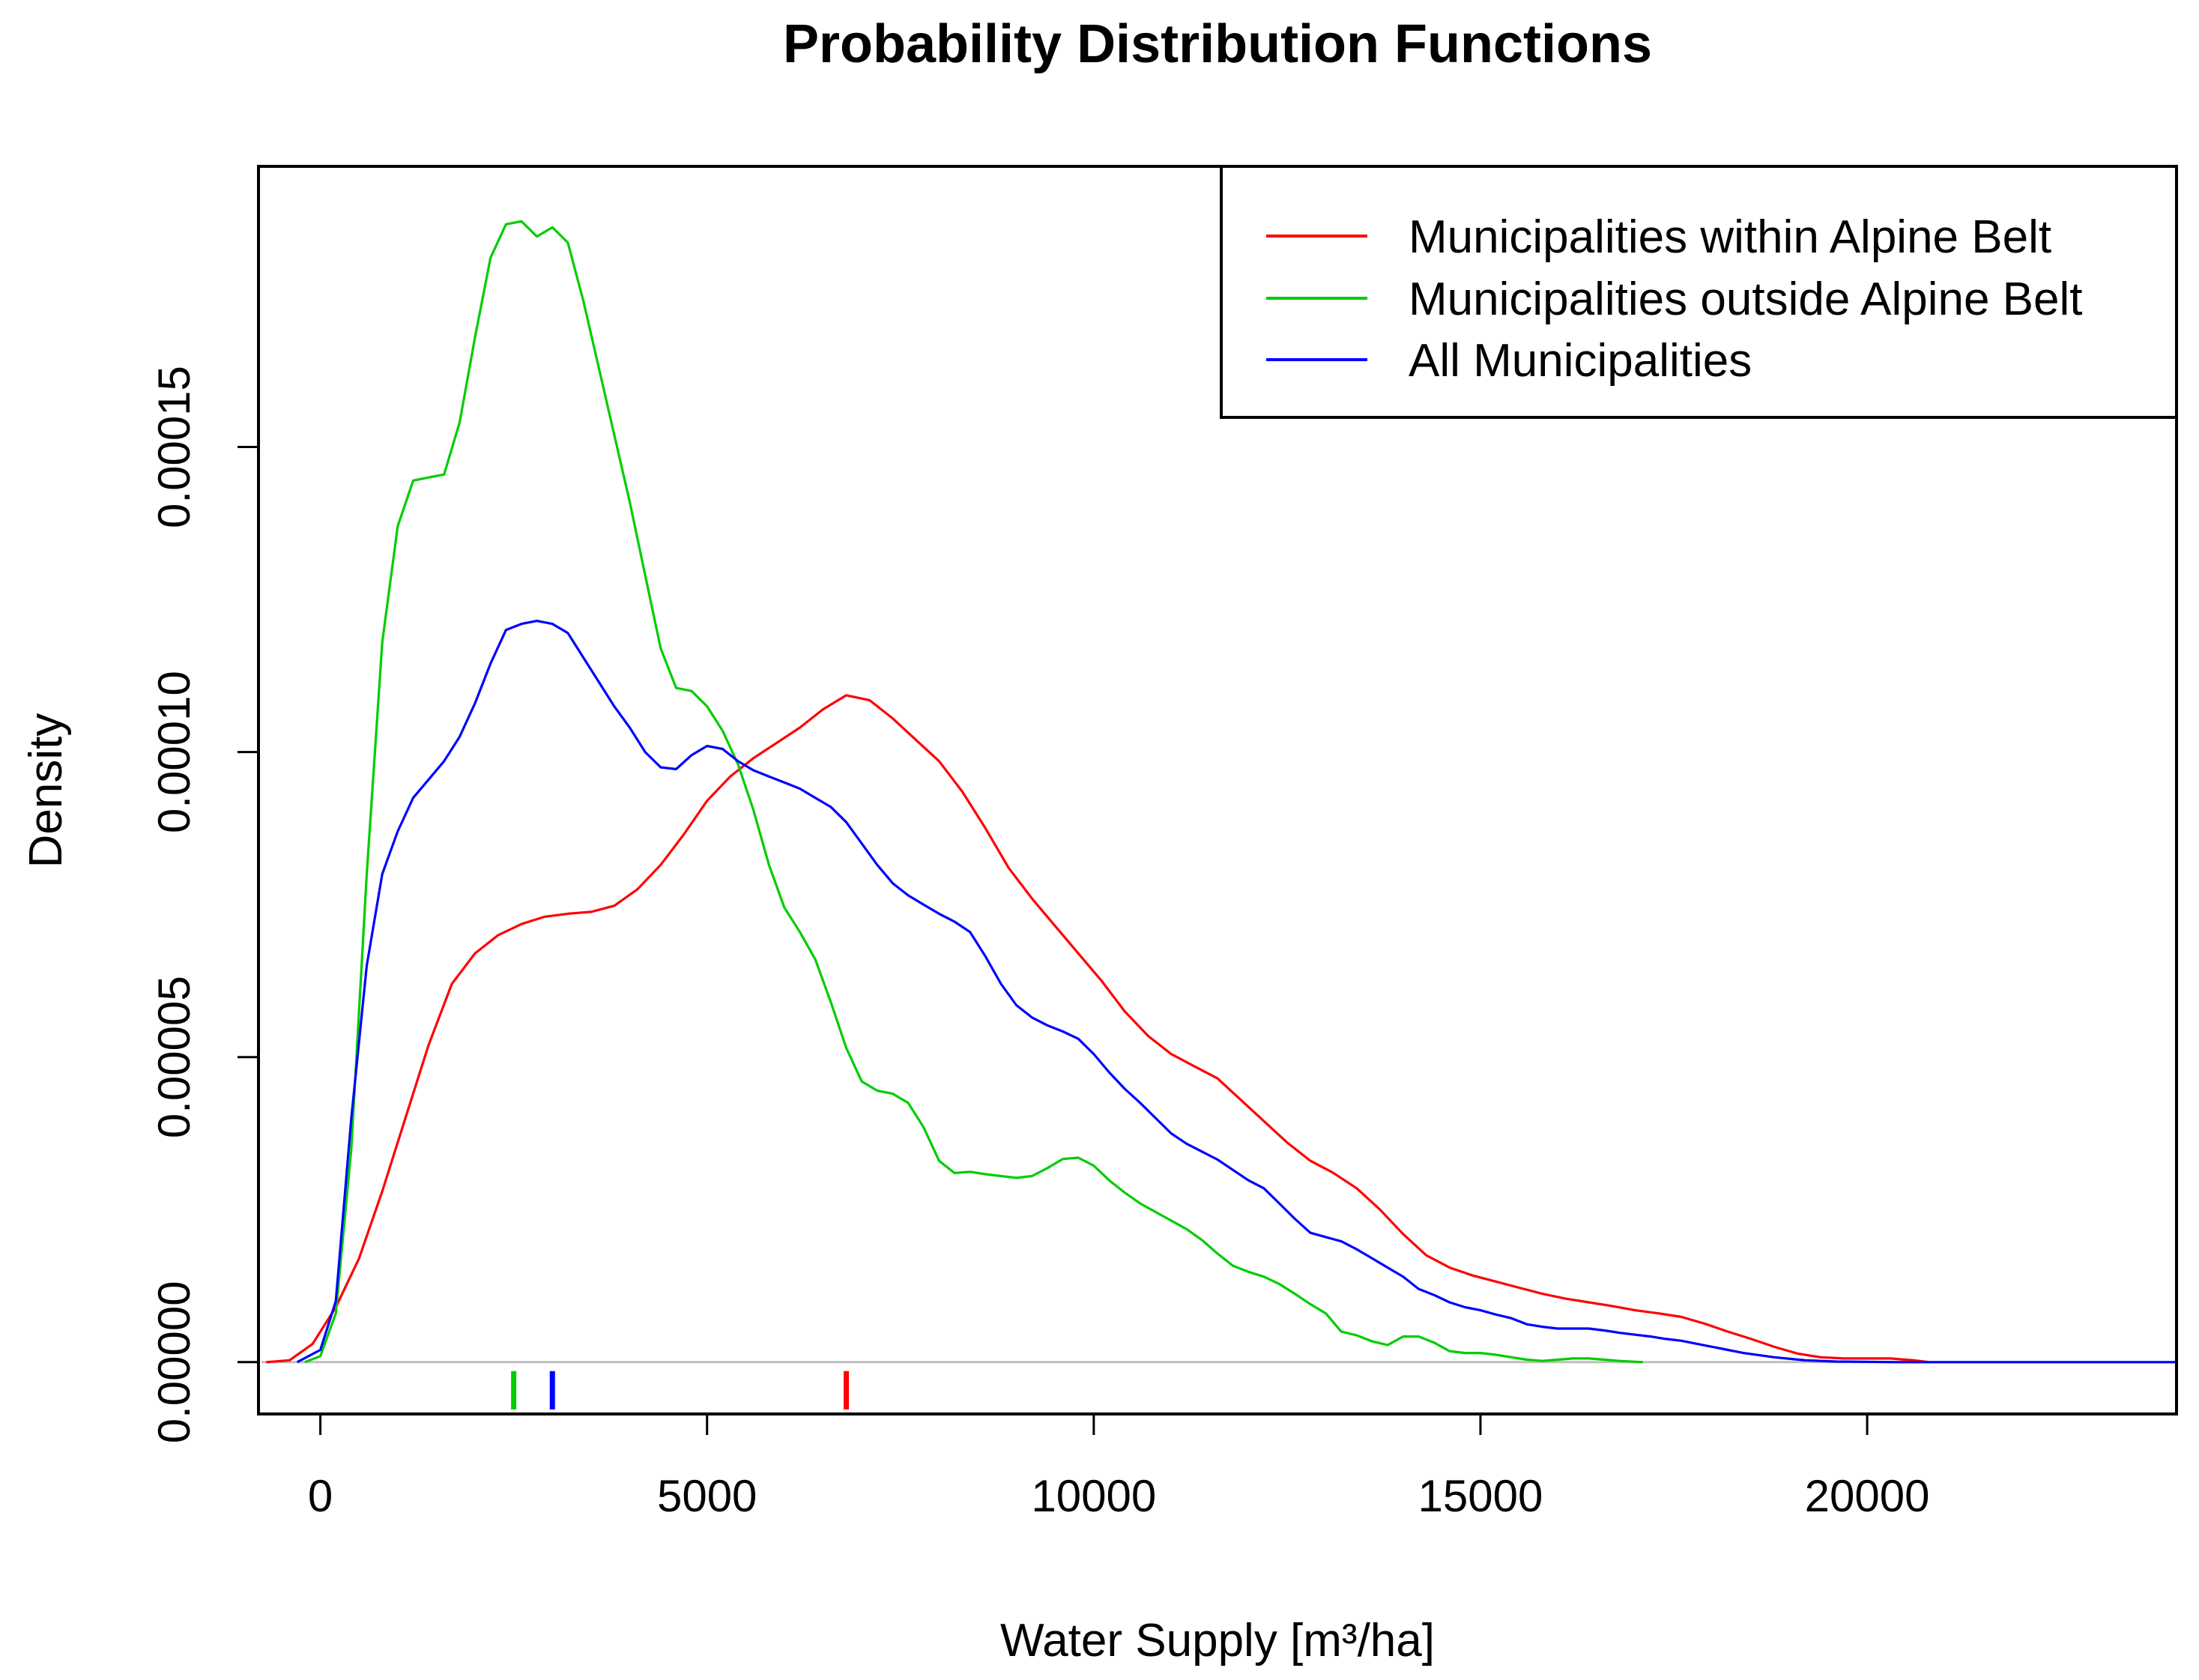  Describe the element at coordinates (174, 1057) in the screenshot. I see `y-tick-label: 0.00005` at that location.